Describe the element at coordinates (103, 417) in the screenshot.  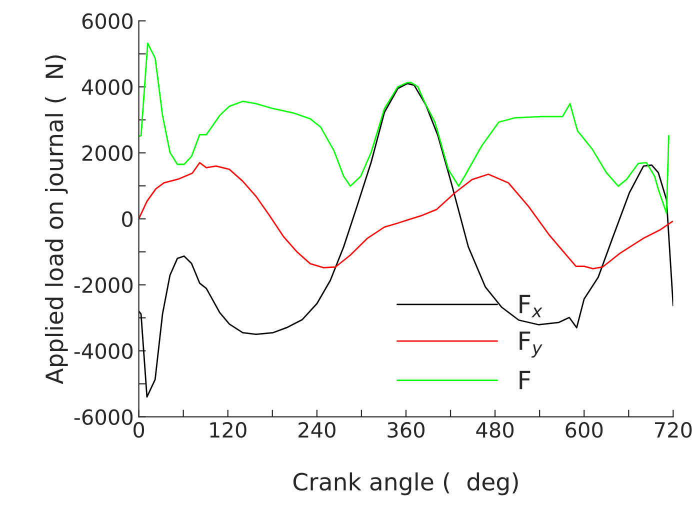
I see `y-tick-label: -6000` at that location.